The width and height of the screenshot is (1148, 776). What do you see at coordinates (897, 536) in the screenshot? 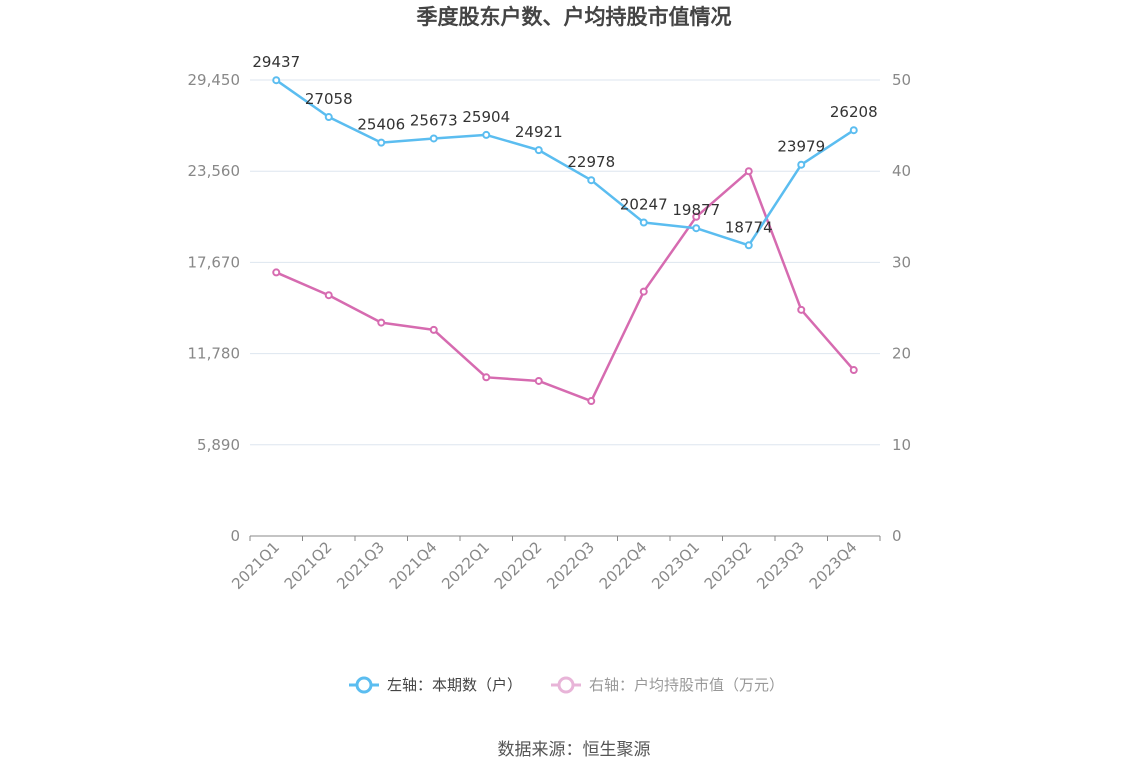
I see `right-axis-tick-label: 0` at bounding box center [897, 536].